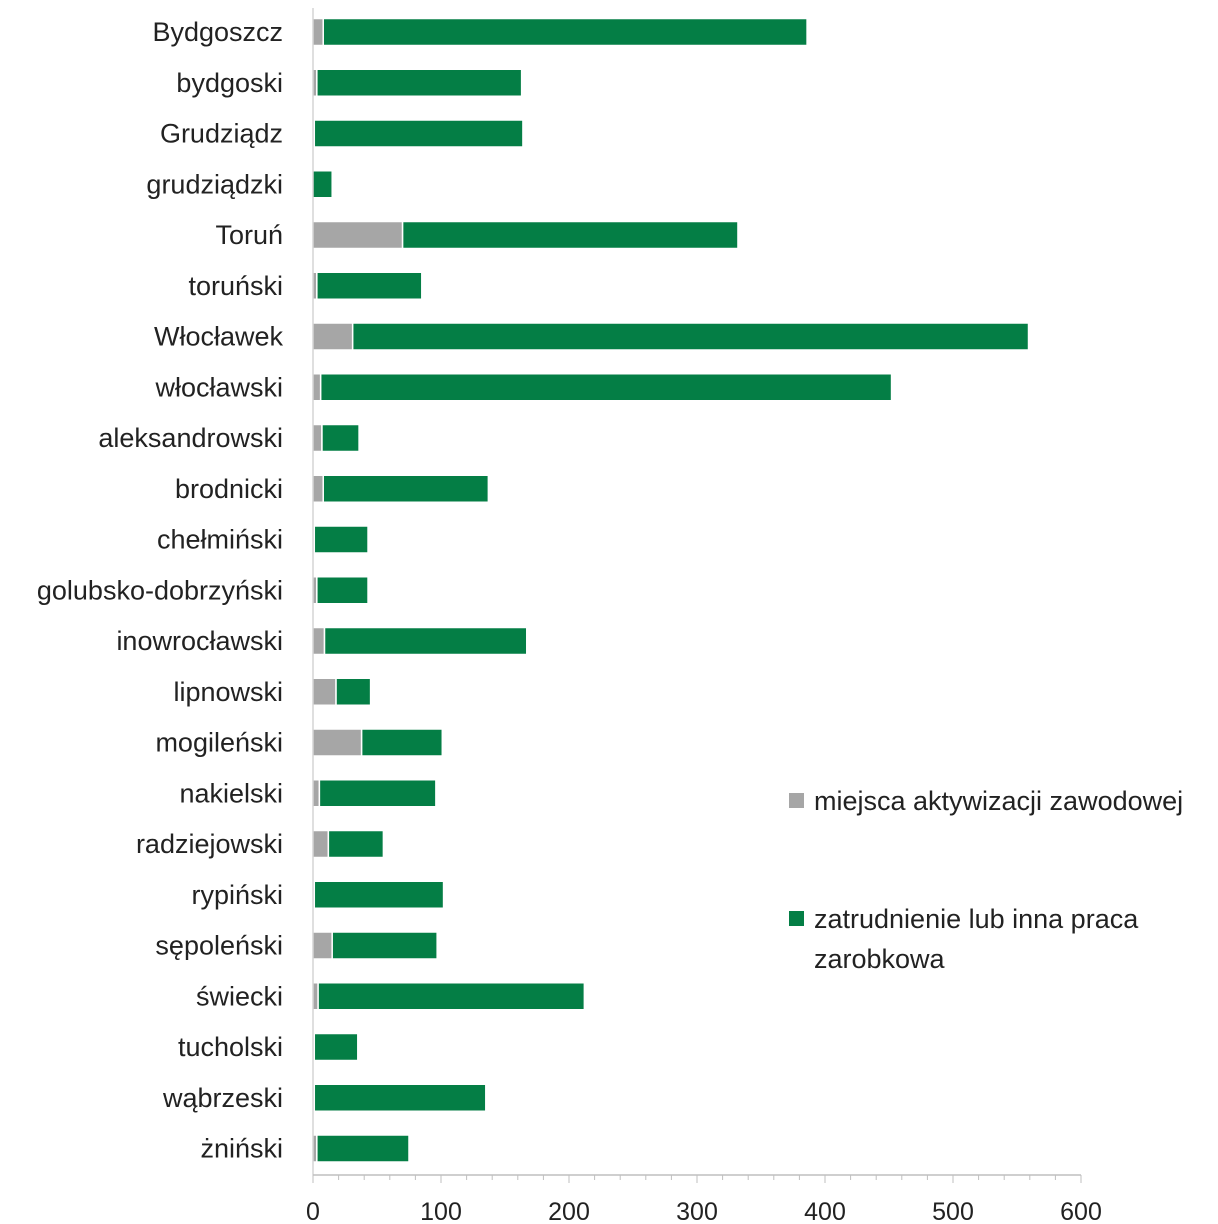 The image size is (1218, 1224). What do you see at coordinates (324, 691) in the screenshot?
I see `bar-miejsca-lipnowski` at bounding box center [324, 691].